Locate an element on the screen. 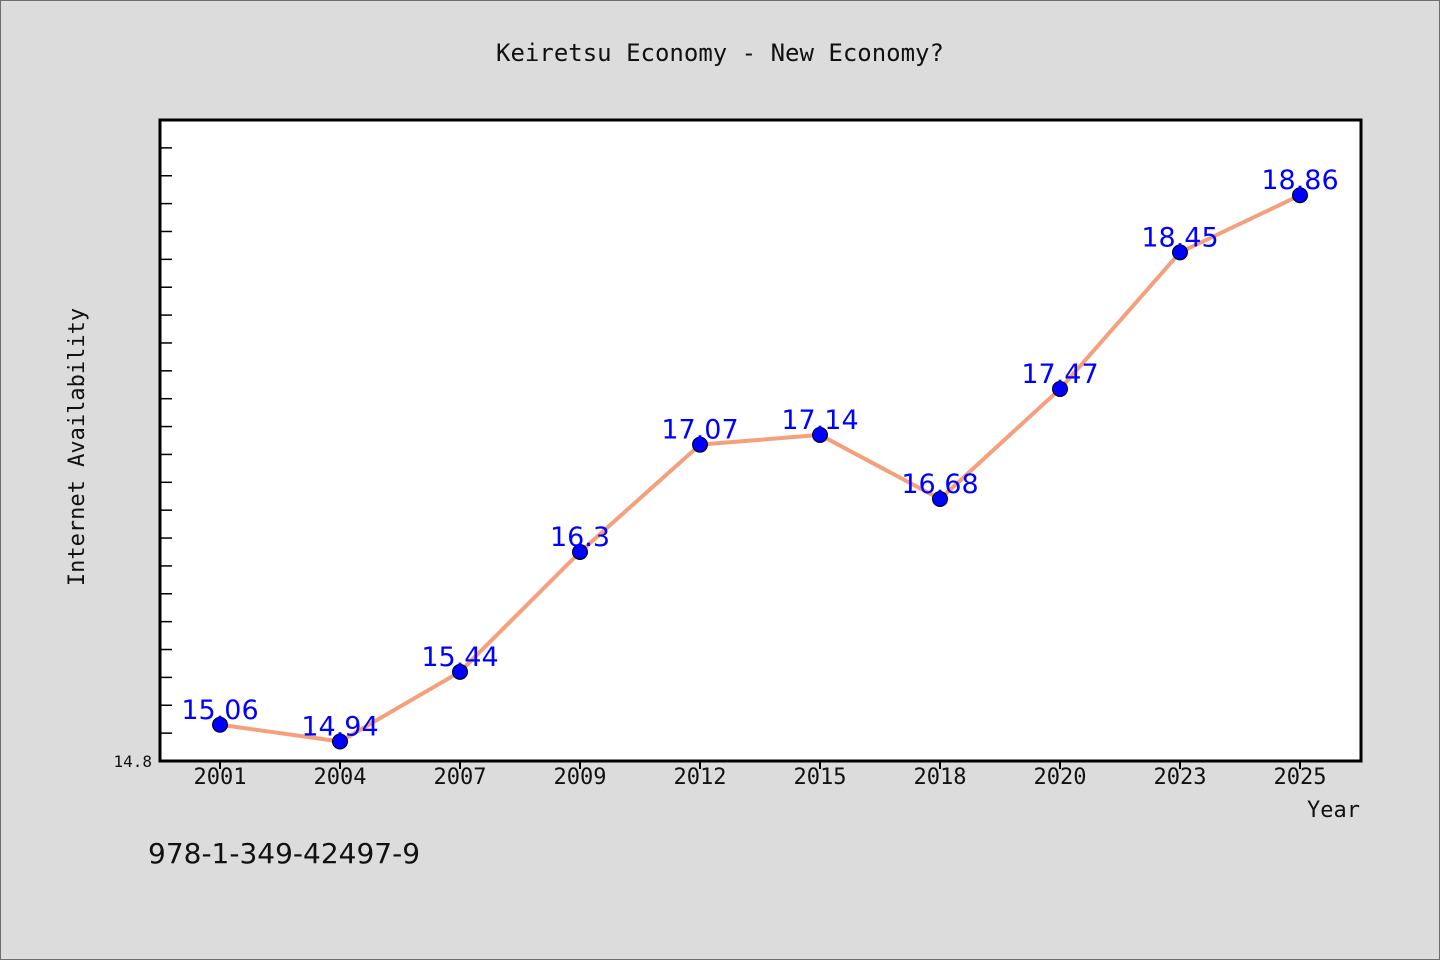 This screenshot has height=960, width=1440. y-tick-label-min: 14.8 is located at coordinates (132, 761).